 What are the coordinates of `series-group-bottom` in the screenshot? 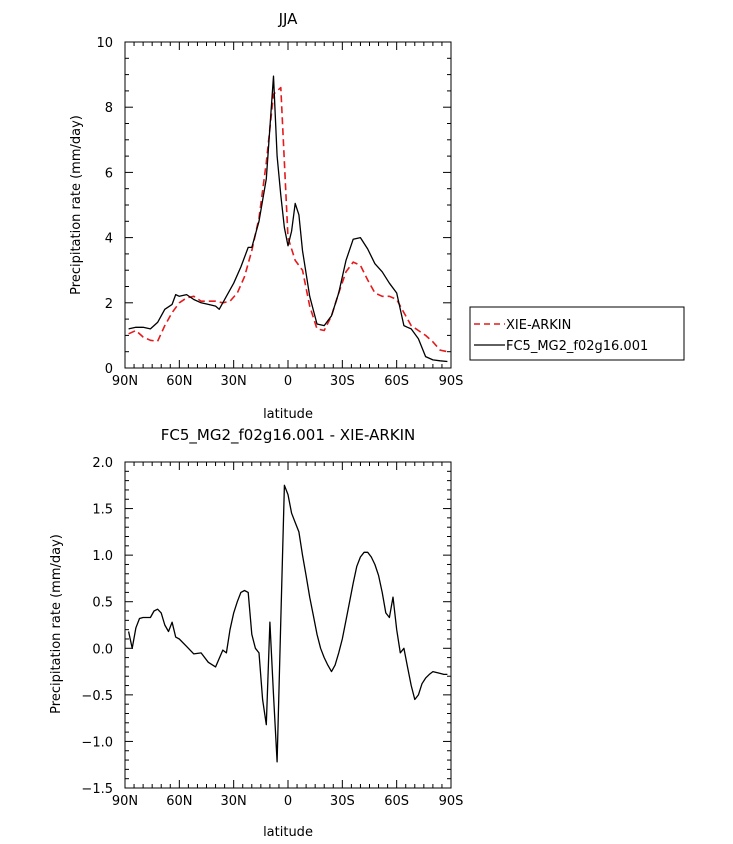 It's located at (287, 623).